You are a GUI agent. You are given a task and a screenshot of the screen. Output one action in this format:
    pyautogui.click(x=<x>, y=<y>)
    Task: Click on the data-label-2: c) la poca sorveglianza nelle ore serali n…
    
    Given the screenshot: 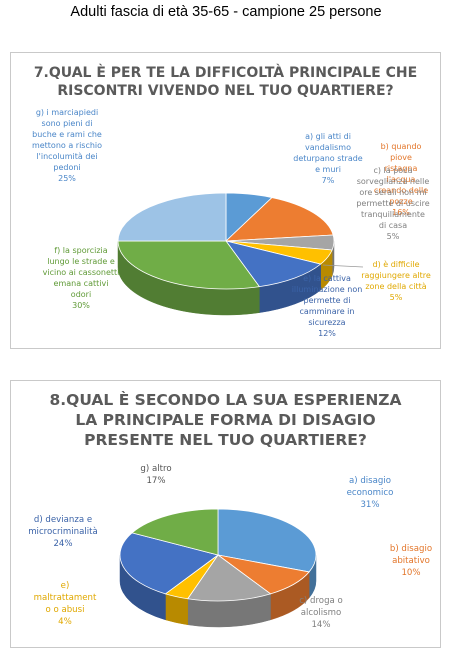 What is the action you would take?
    pyautogui.click(x=393, y=203)
    